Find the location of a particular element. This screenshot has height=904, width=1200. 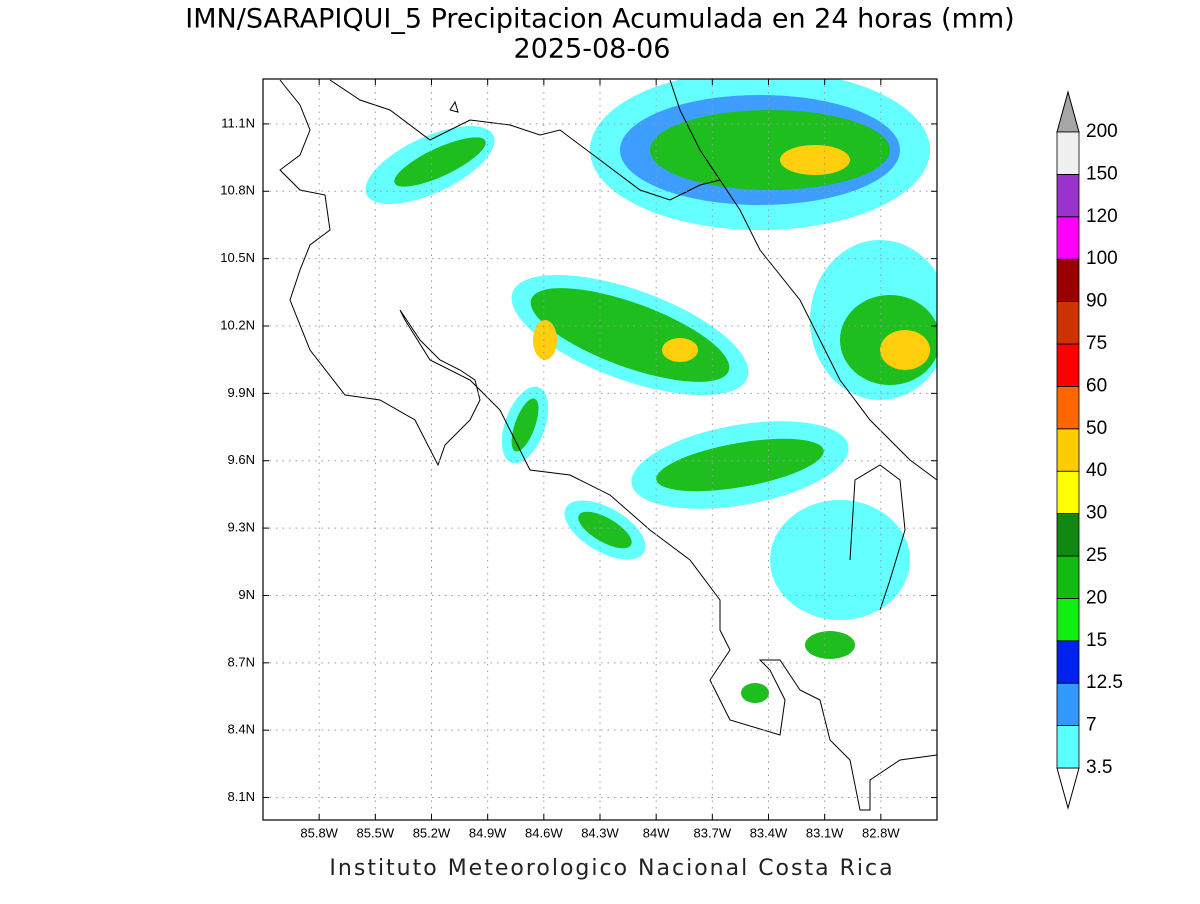

colorbar-label: 25 is located at coordinates (1096, 555).